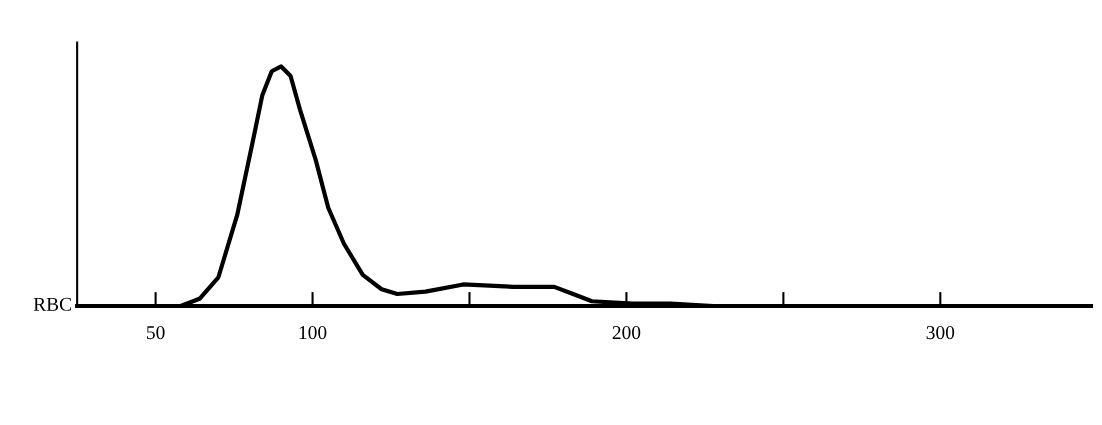  Describe the element at coordinates (940, 333) in the screenshot. I see `x-tick-label: 300` at that location.